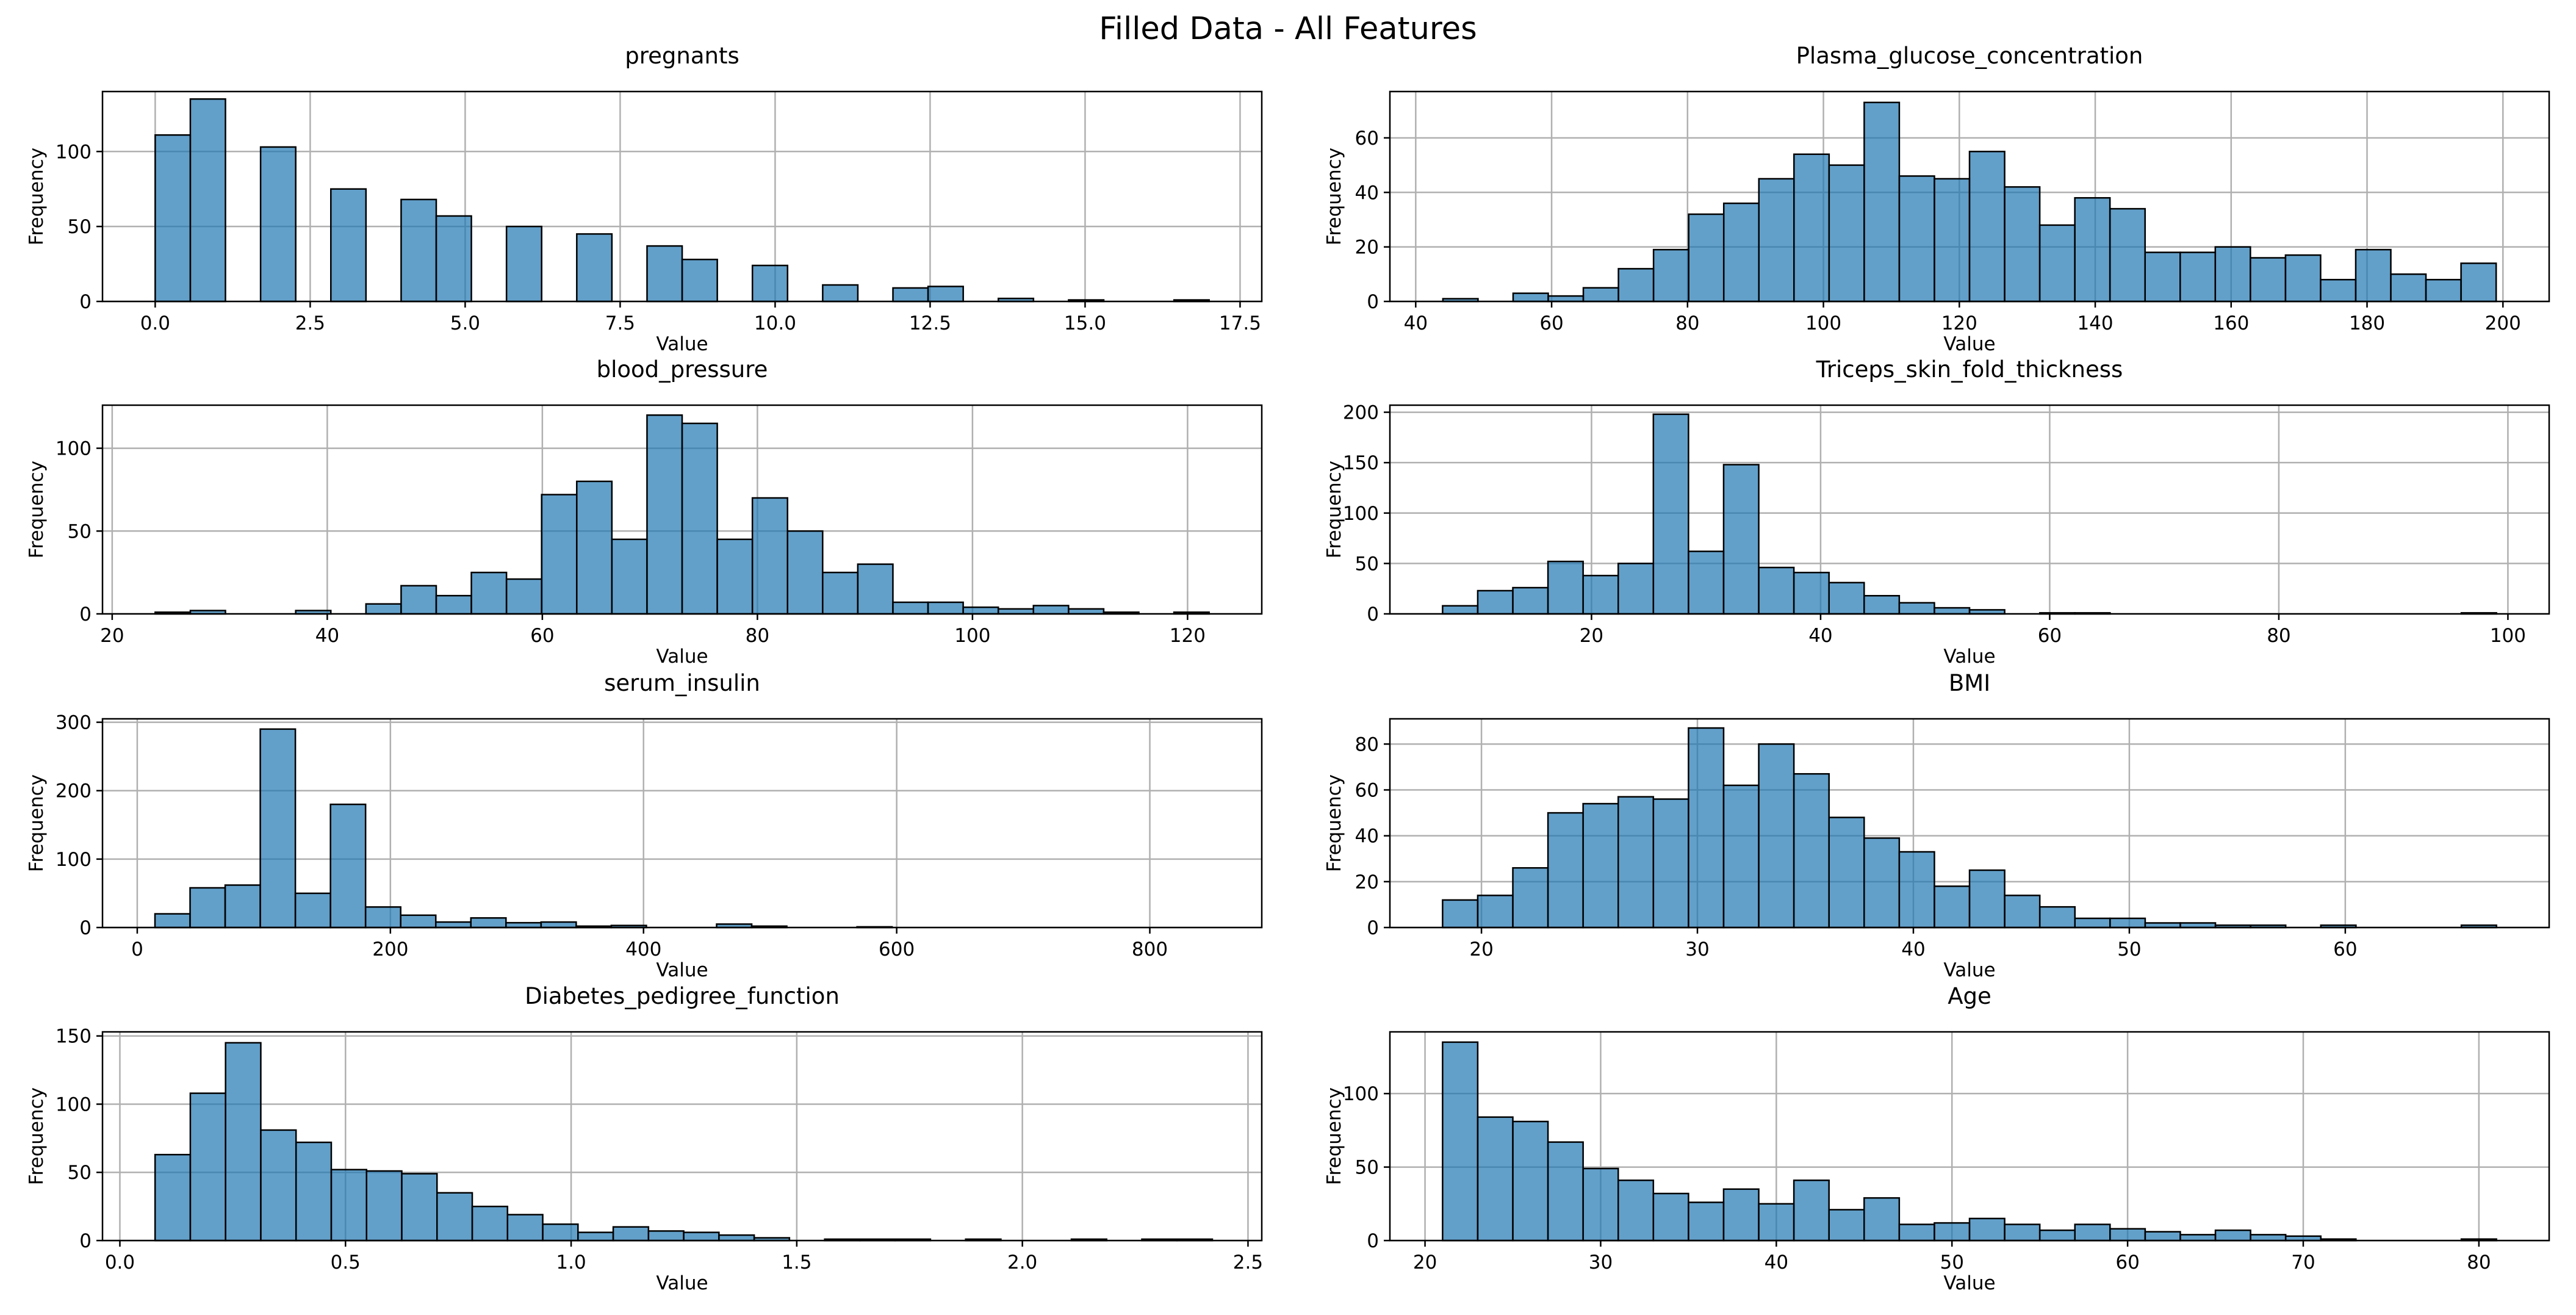 The height and width of the screenshot is (1315, 2576). I want to click on x-tick-label: 160, so click(2231, 323).